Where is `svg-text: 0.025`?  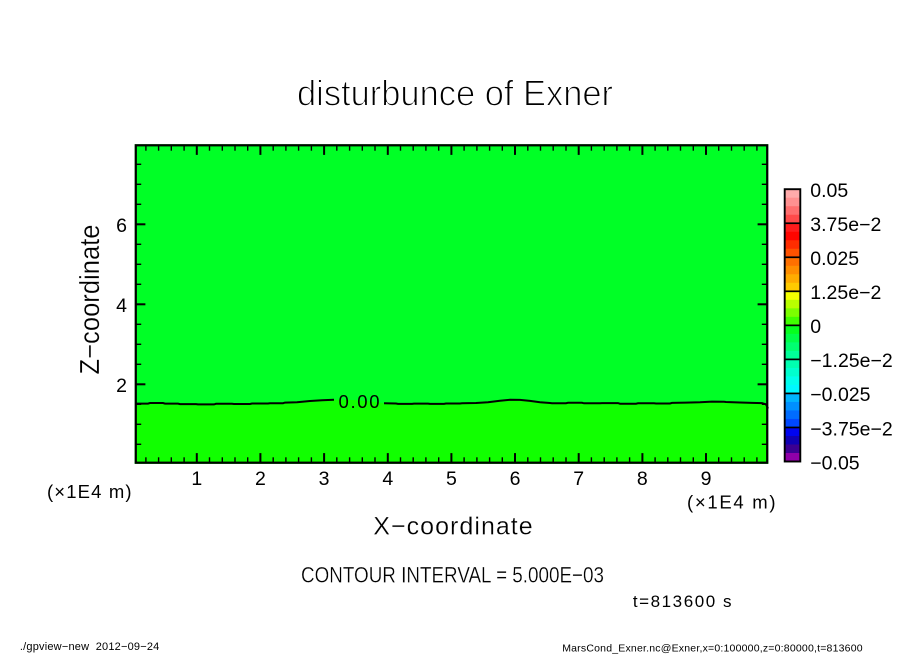
svg-text: 0.025 is located at coordinates (834, 259).